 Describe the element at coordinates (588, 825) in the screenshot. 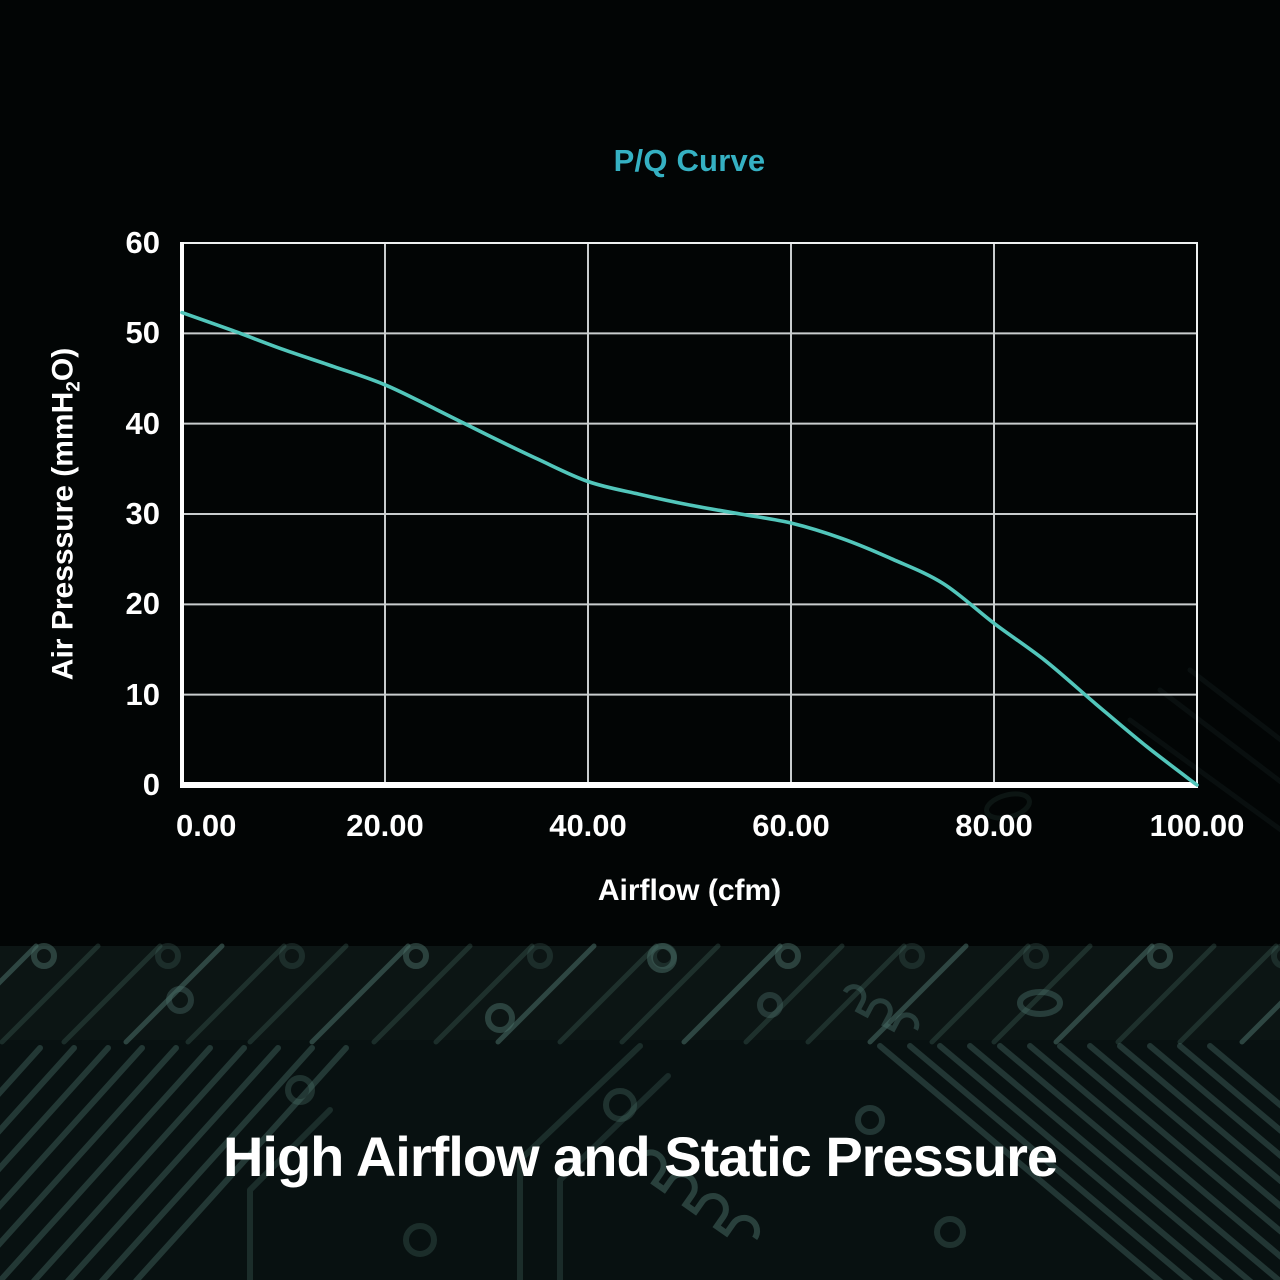

I see `x-tick-label: 40.00` at that location.